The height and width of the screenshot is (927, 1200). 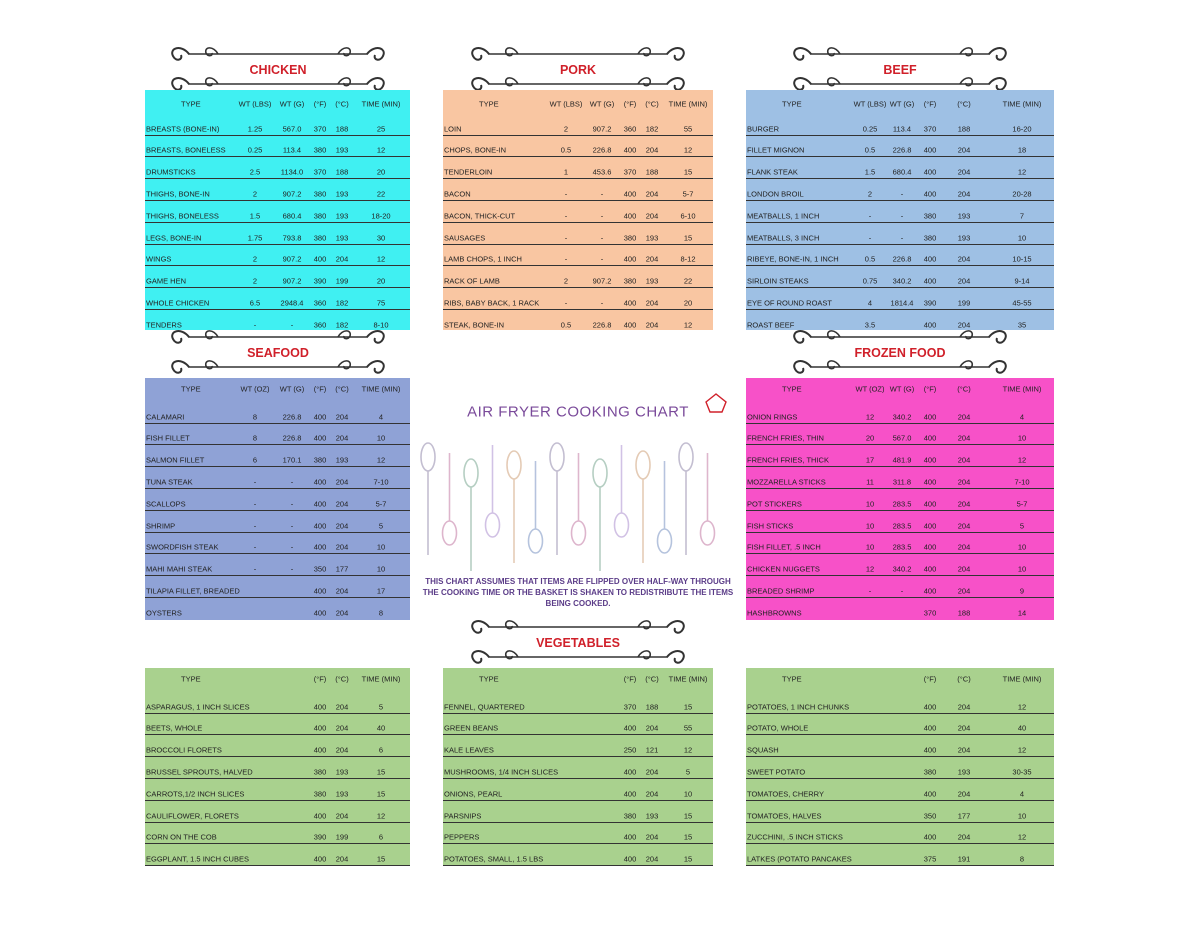 I want to click on row-label: GAME HEN, so click(x=166, y=281).